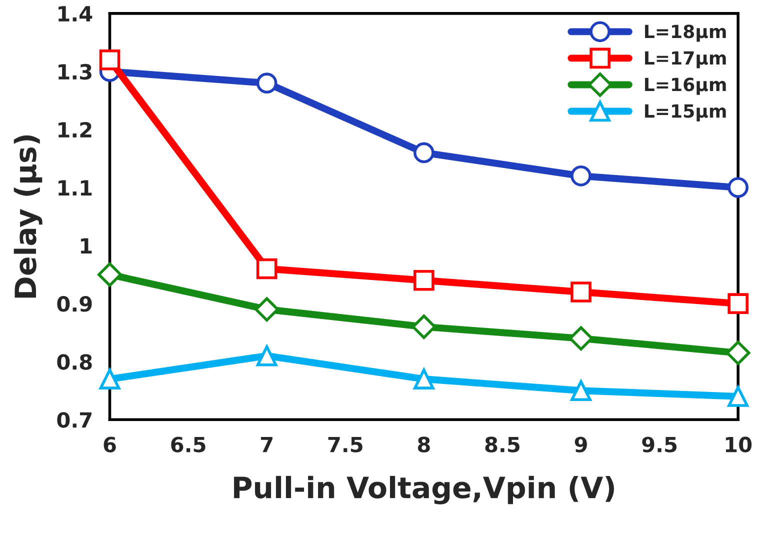 This screenshot has height=538, width=757. What do you see at coordinates (74, 420) in the screenshot?
I see `y-tick-label: 0.7` at bounding box center [74, 420].